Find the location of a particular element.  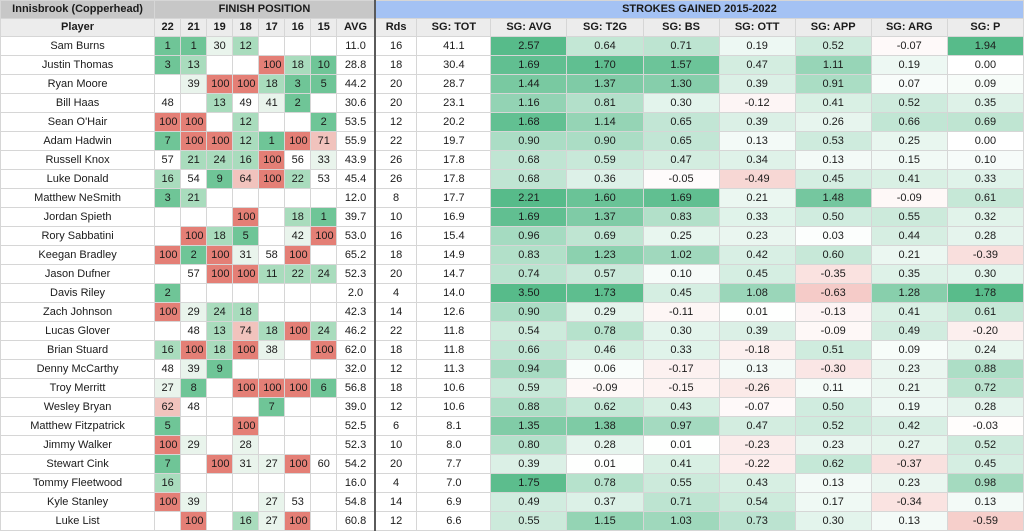

finish-position-cell: 2 is located at coordinates (324, 122).